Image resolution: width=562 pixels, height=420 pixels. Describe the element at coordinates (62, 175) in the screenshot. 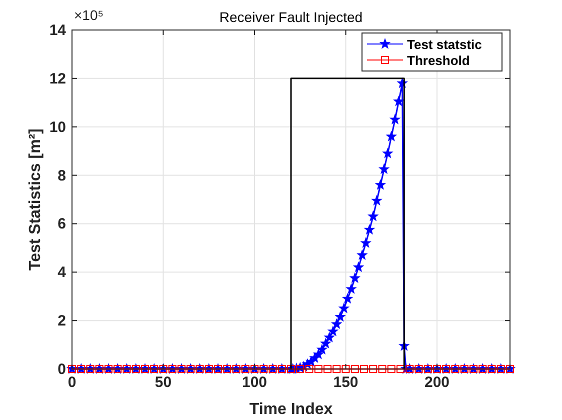

I see `y-tick-label: 8` at that location.